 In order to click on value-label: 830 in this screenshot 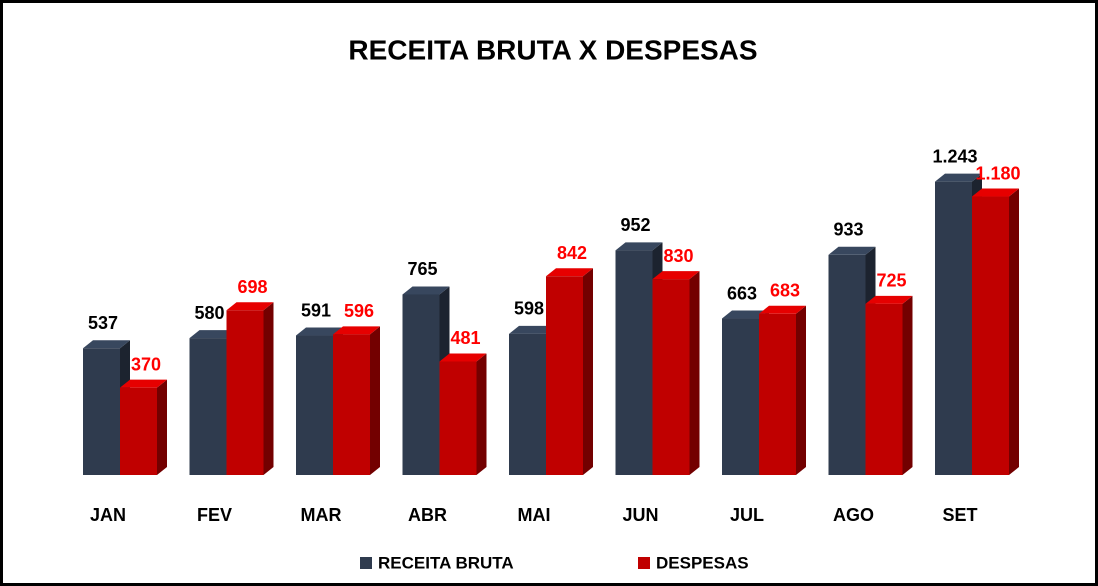, I will do `click(678, 256)`.